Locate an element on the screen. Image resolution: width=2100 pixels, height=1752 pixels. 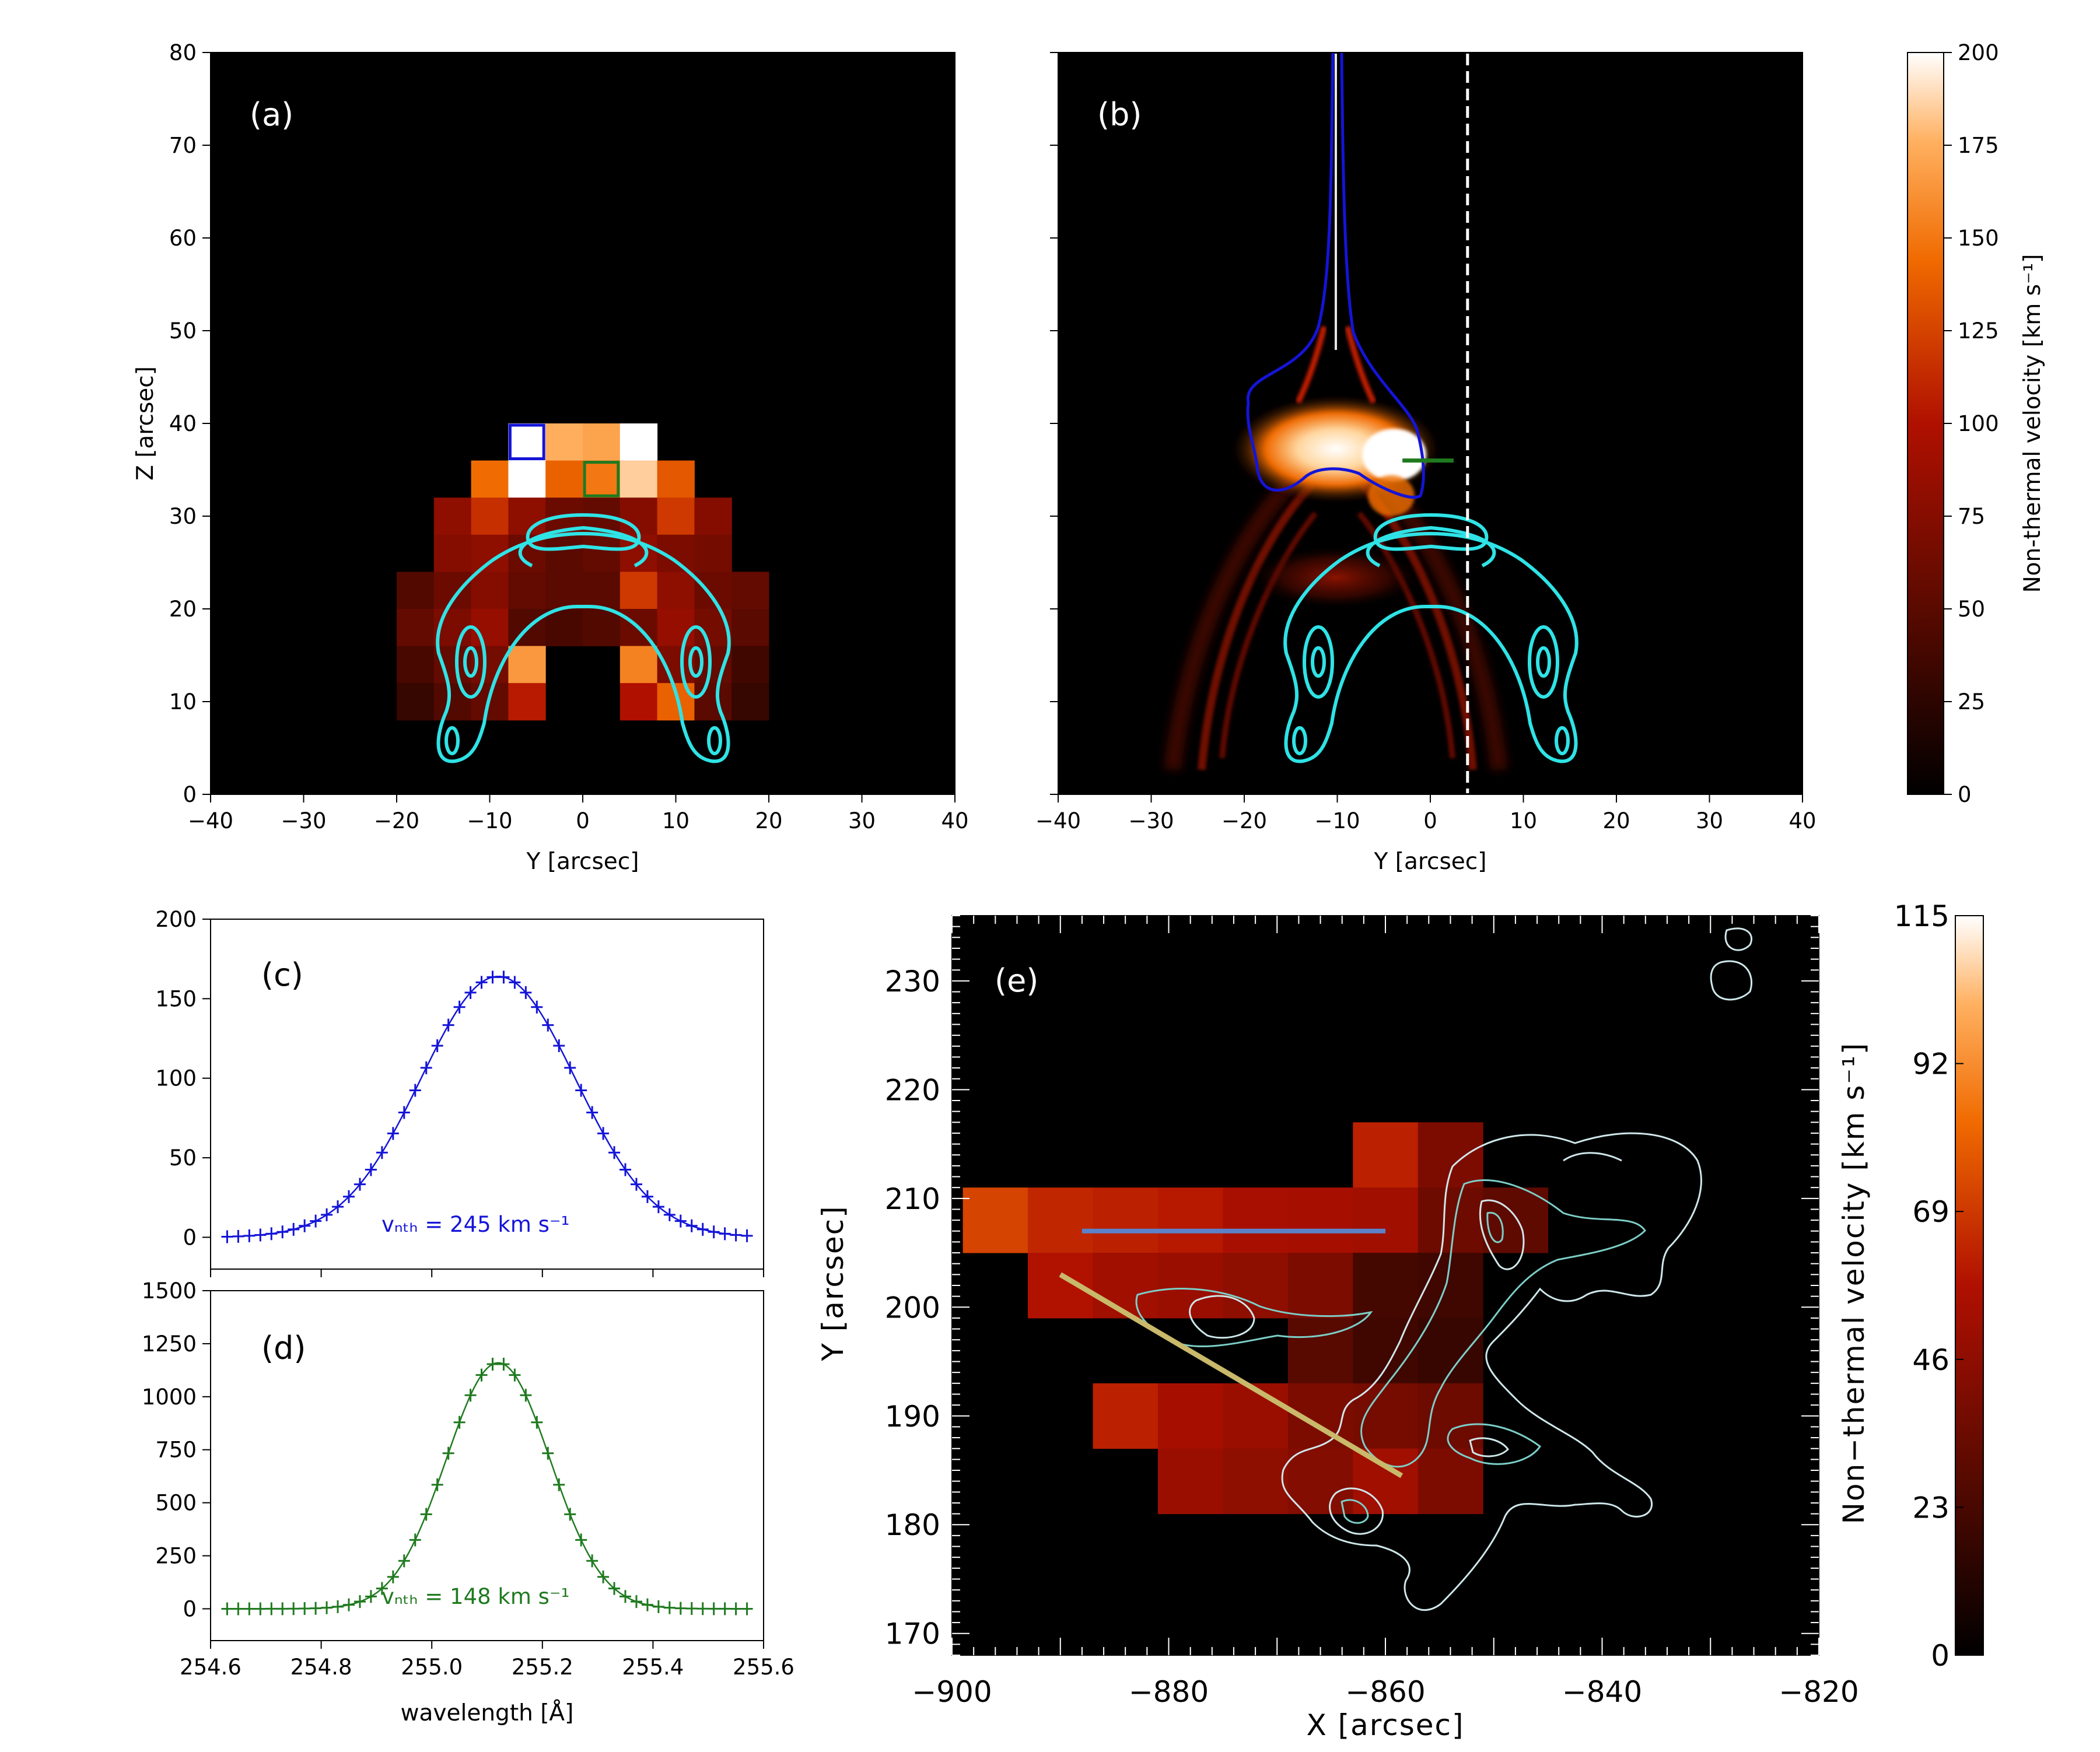
panel-b-xtick-label: 10 is located at coordinates (1524, 820).